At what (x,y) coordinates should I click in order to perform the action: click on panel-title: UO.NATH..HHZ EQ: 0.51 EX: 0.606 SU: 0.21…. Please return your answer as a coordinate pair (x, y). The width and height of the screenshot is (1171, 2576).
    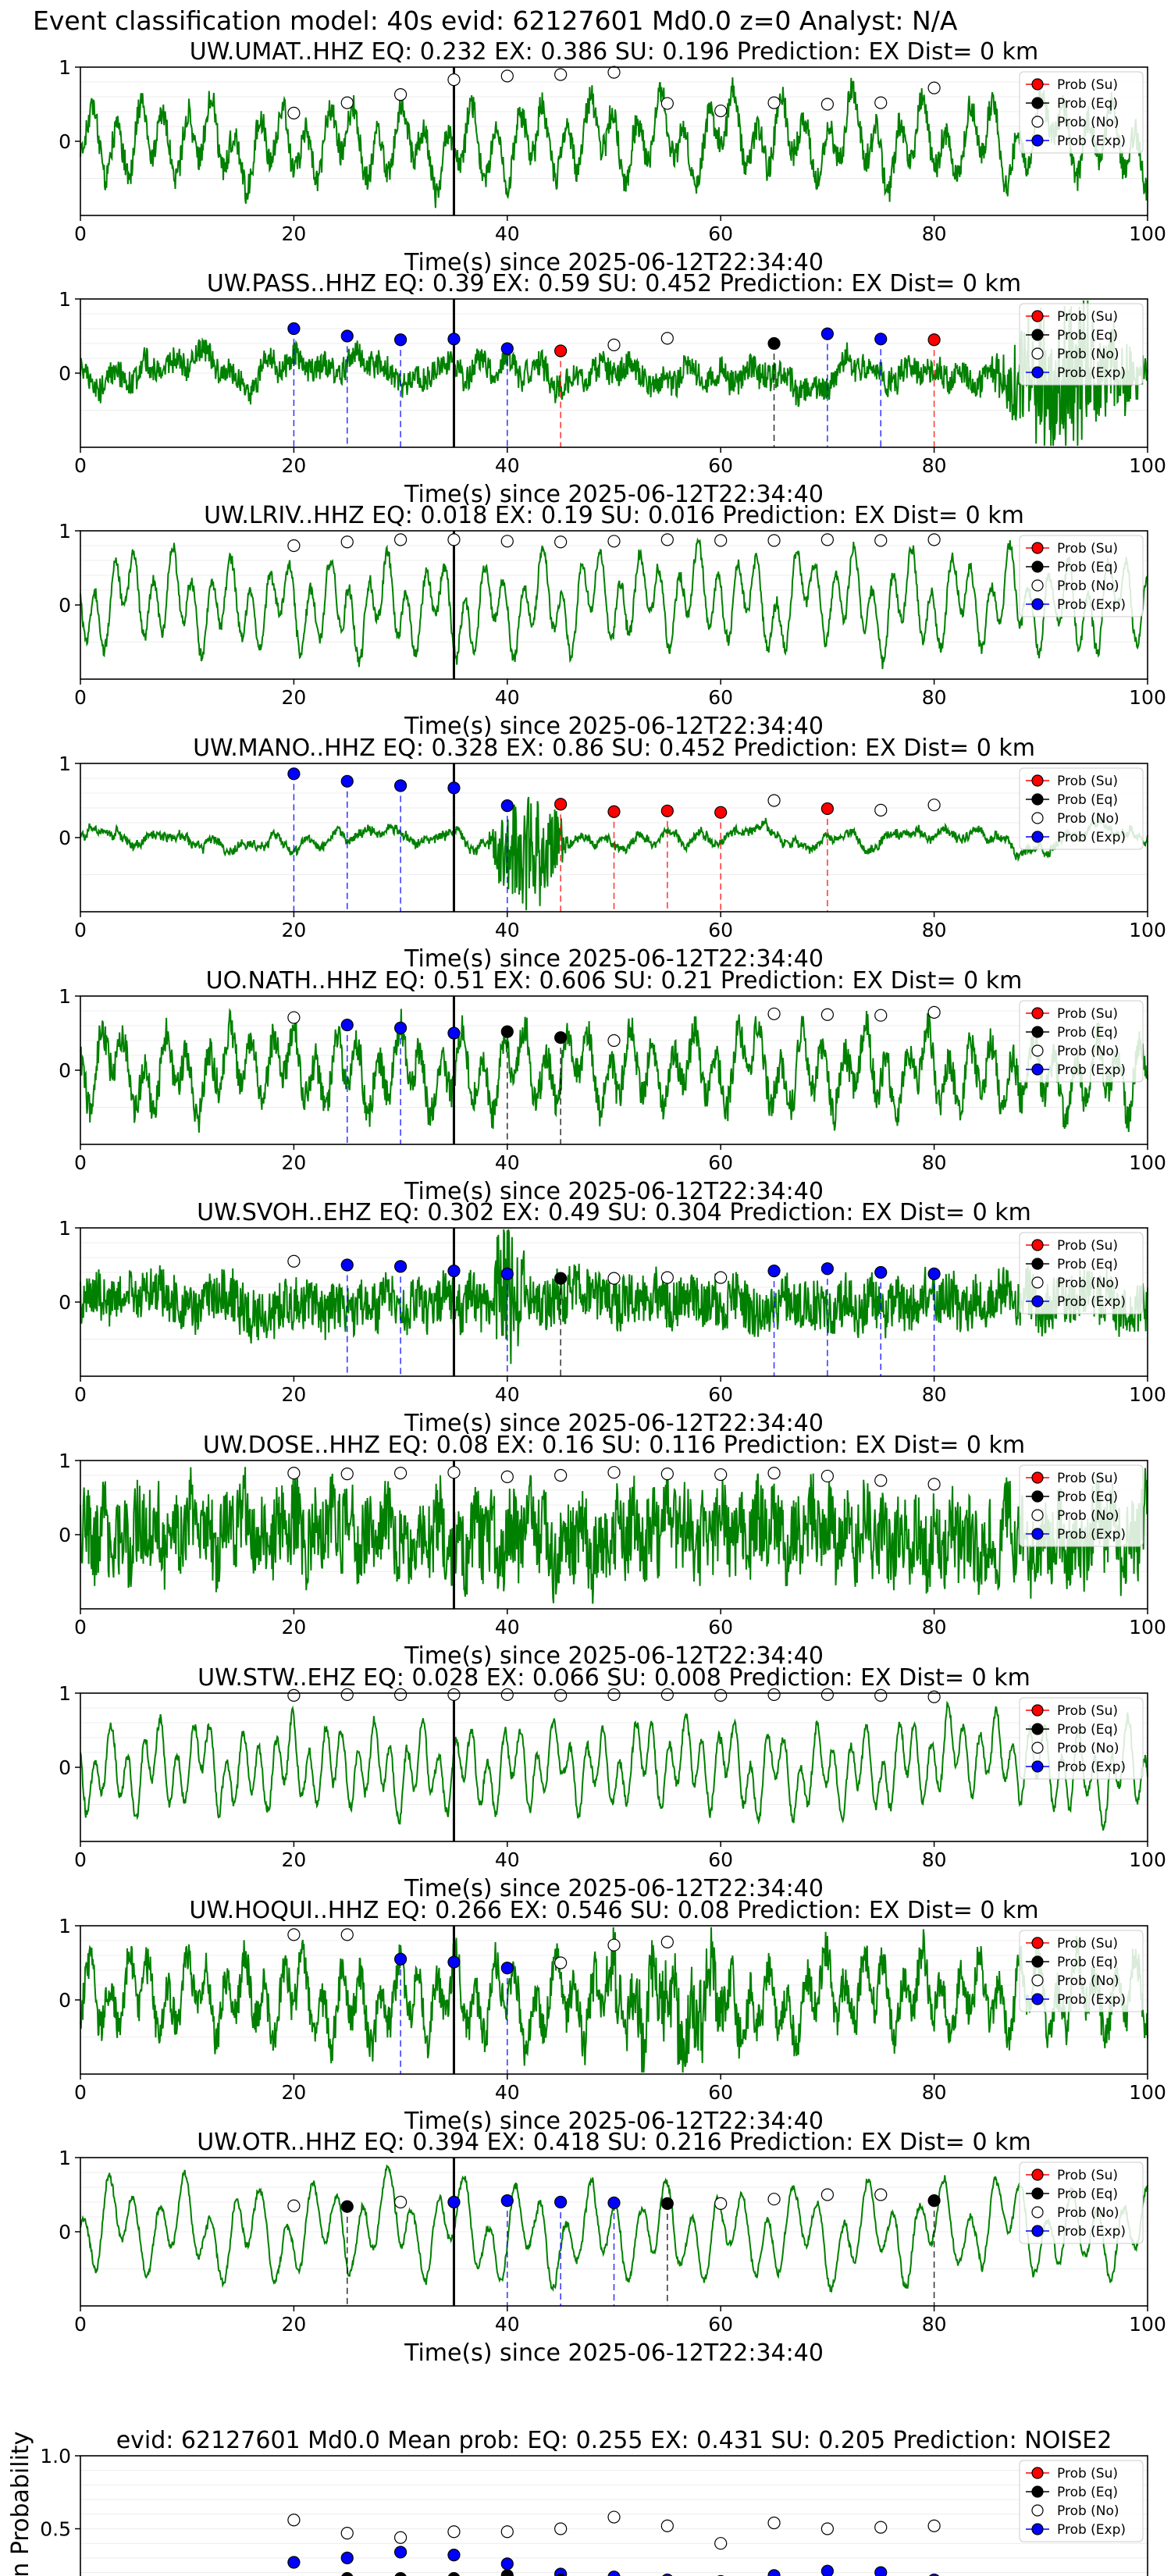
    Looking at the image, I should click on (614, 980).